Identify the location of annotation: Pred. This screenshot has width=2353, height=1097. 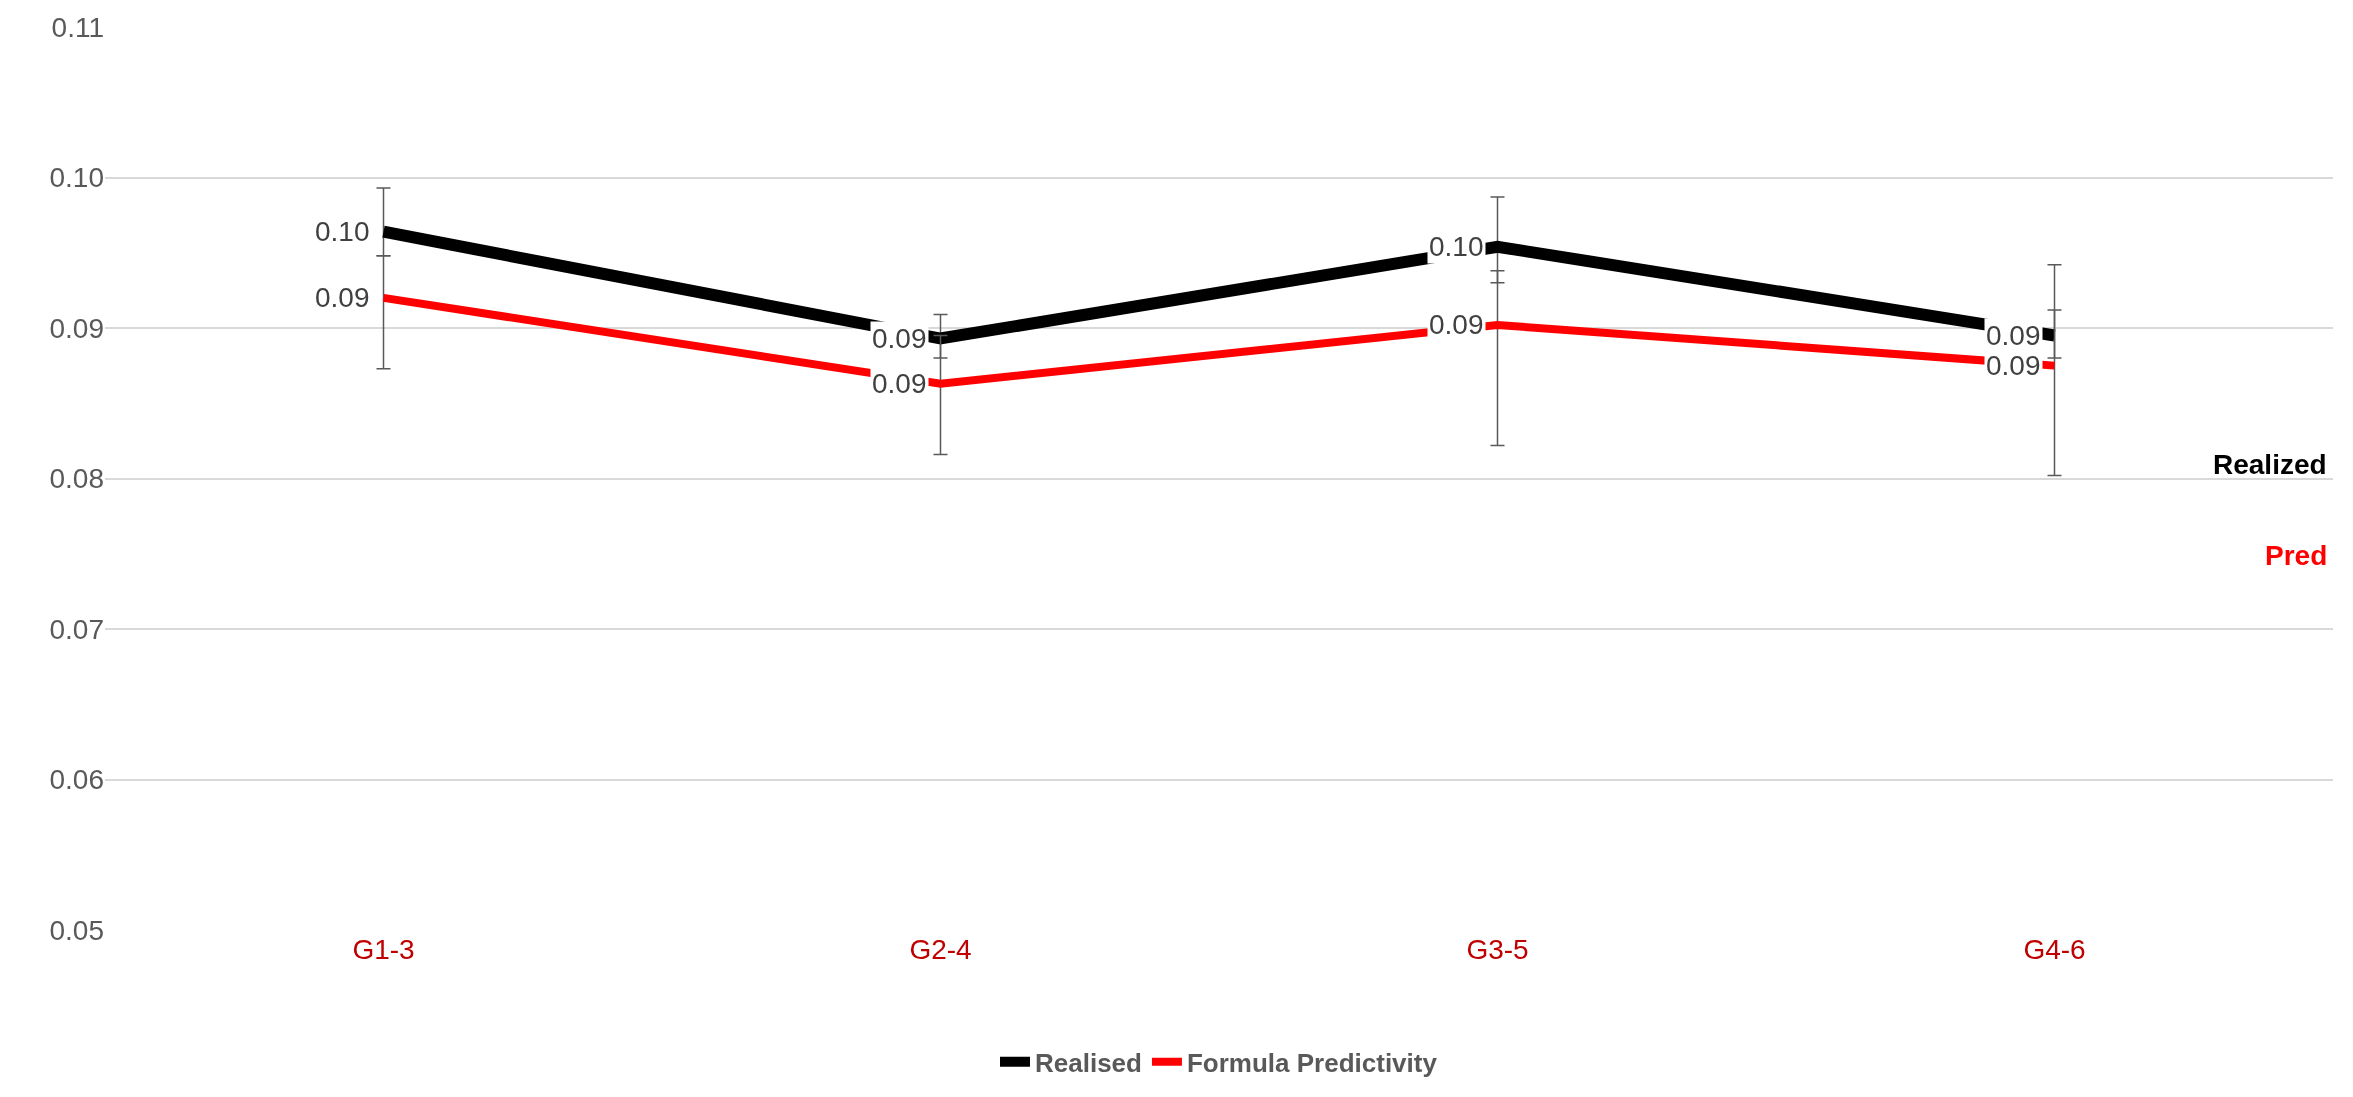
(2296, 555).